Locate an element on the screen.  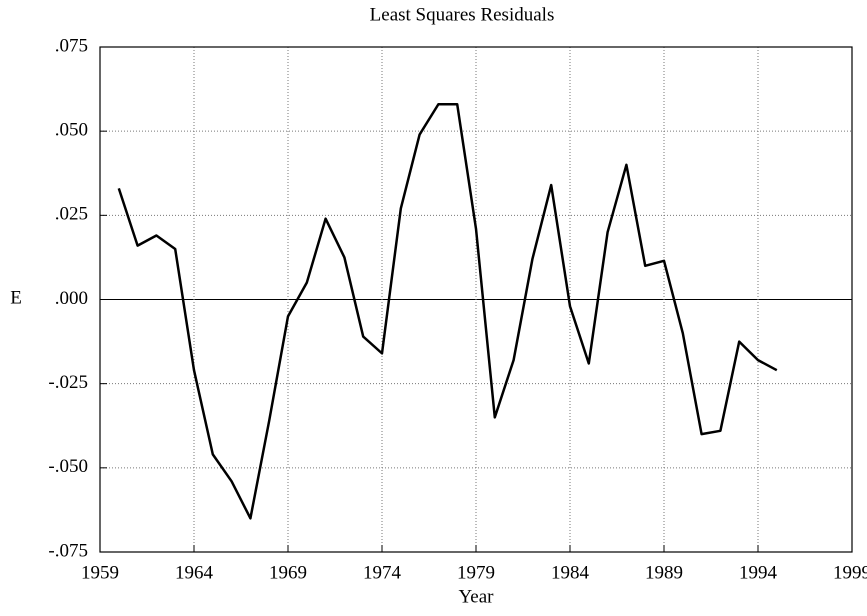
y-axis-label: E is located at coordinates (16, 297).